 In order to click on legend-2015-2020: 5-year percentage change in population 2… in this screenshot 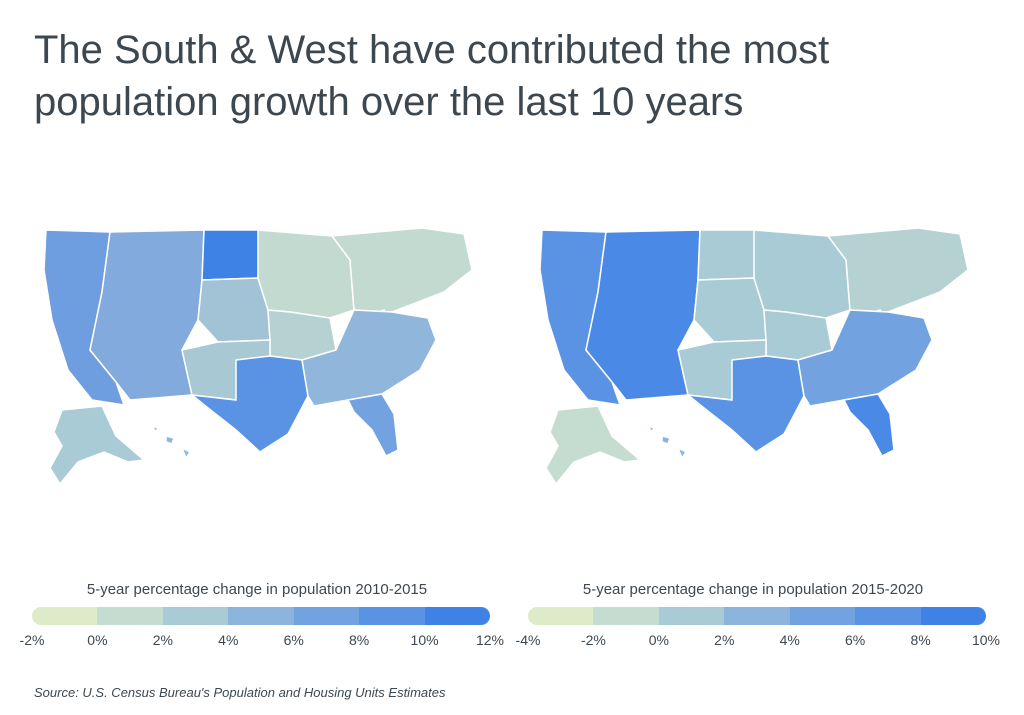, I will do `click(758, 617)`.